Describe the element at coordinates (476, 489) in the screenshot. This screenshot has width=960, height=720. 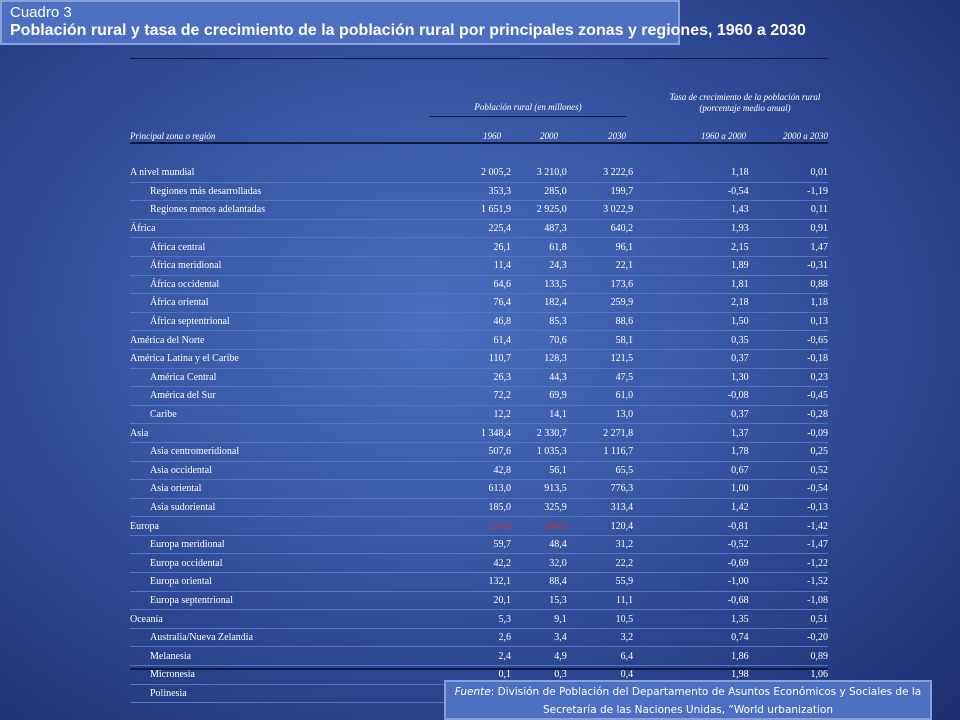
I see `value-1960-cell: 613,0` at that location.